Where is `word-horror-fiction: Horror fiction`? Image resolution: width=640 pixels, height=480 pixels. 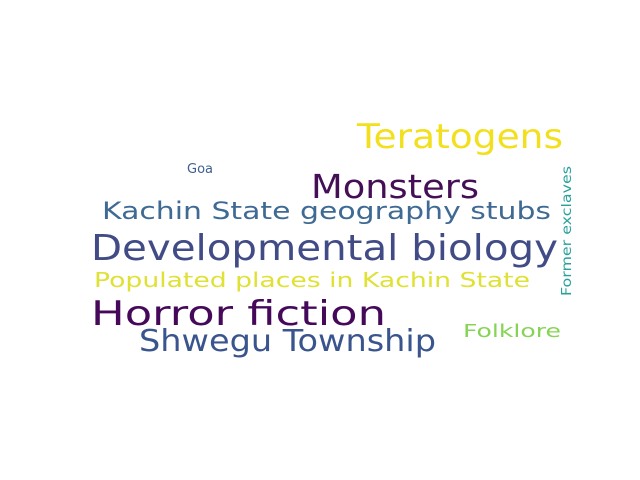 word-horror-fiction: Horror fiction is located at coordinates (238, 314).